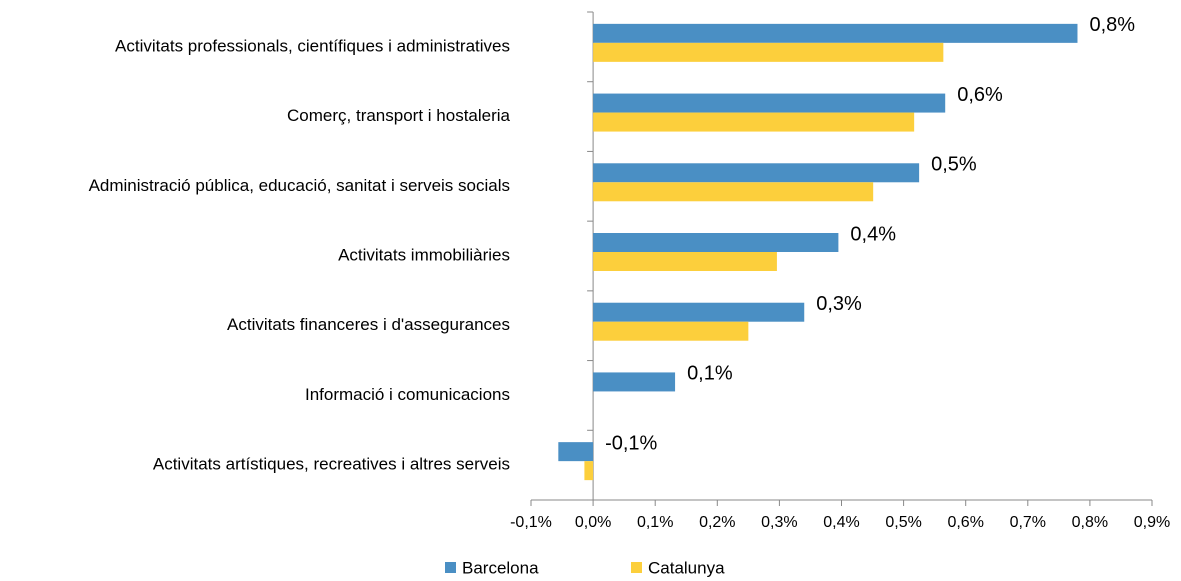 The width and height of the screenshot is (1181, 581). I want to click on x-tick-label: 0,3%, so click(779, 522).